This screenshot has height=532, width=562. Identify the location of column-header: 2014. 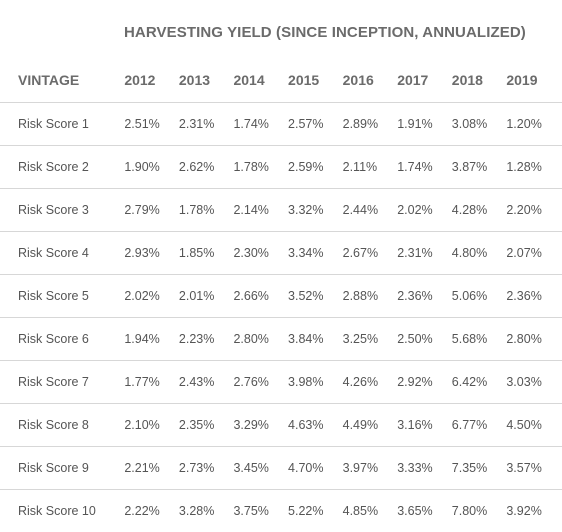
(261, 80).